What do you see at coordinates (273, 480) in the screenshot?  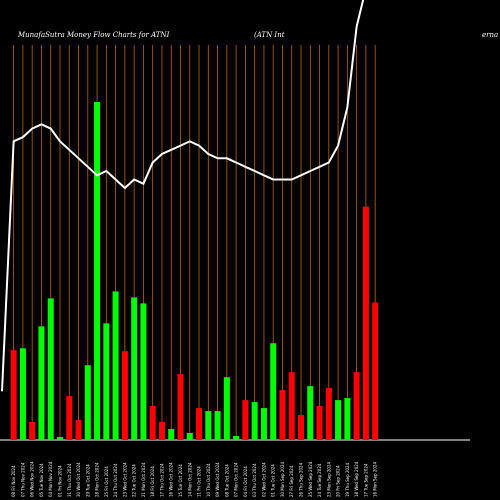 I see `date-tick-label: 01 Tue Oct 2024` at bounding box center [273, 480].